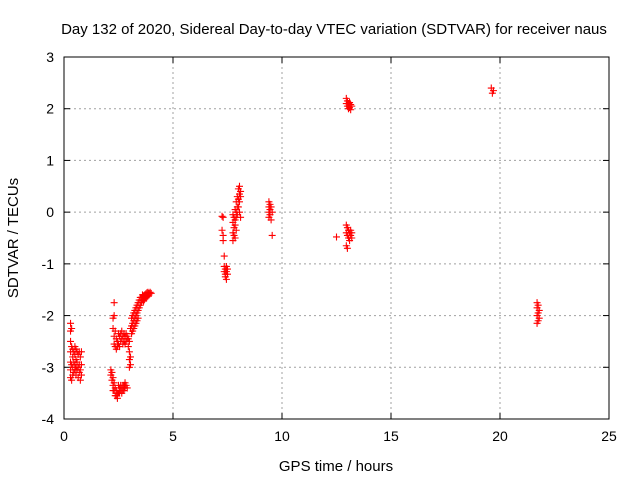 The image size is (640, 480). I want to click on x-axis-label: GPS time / hours, so click(336, 466).